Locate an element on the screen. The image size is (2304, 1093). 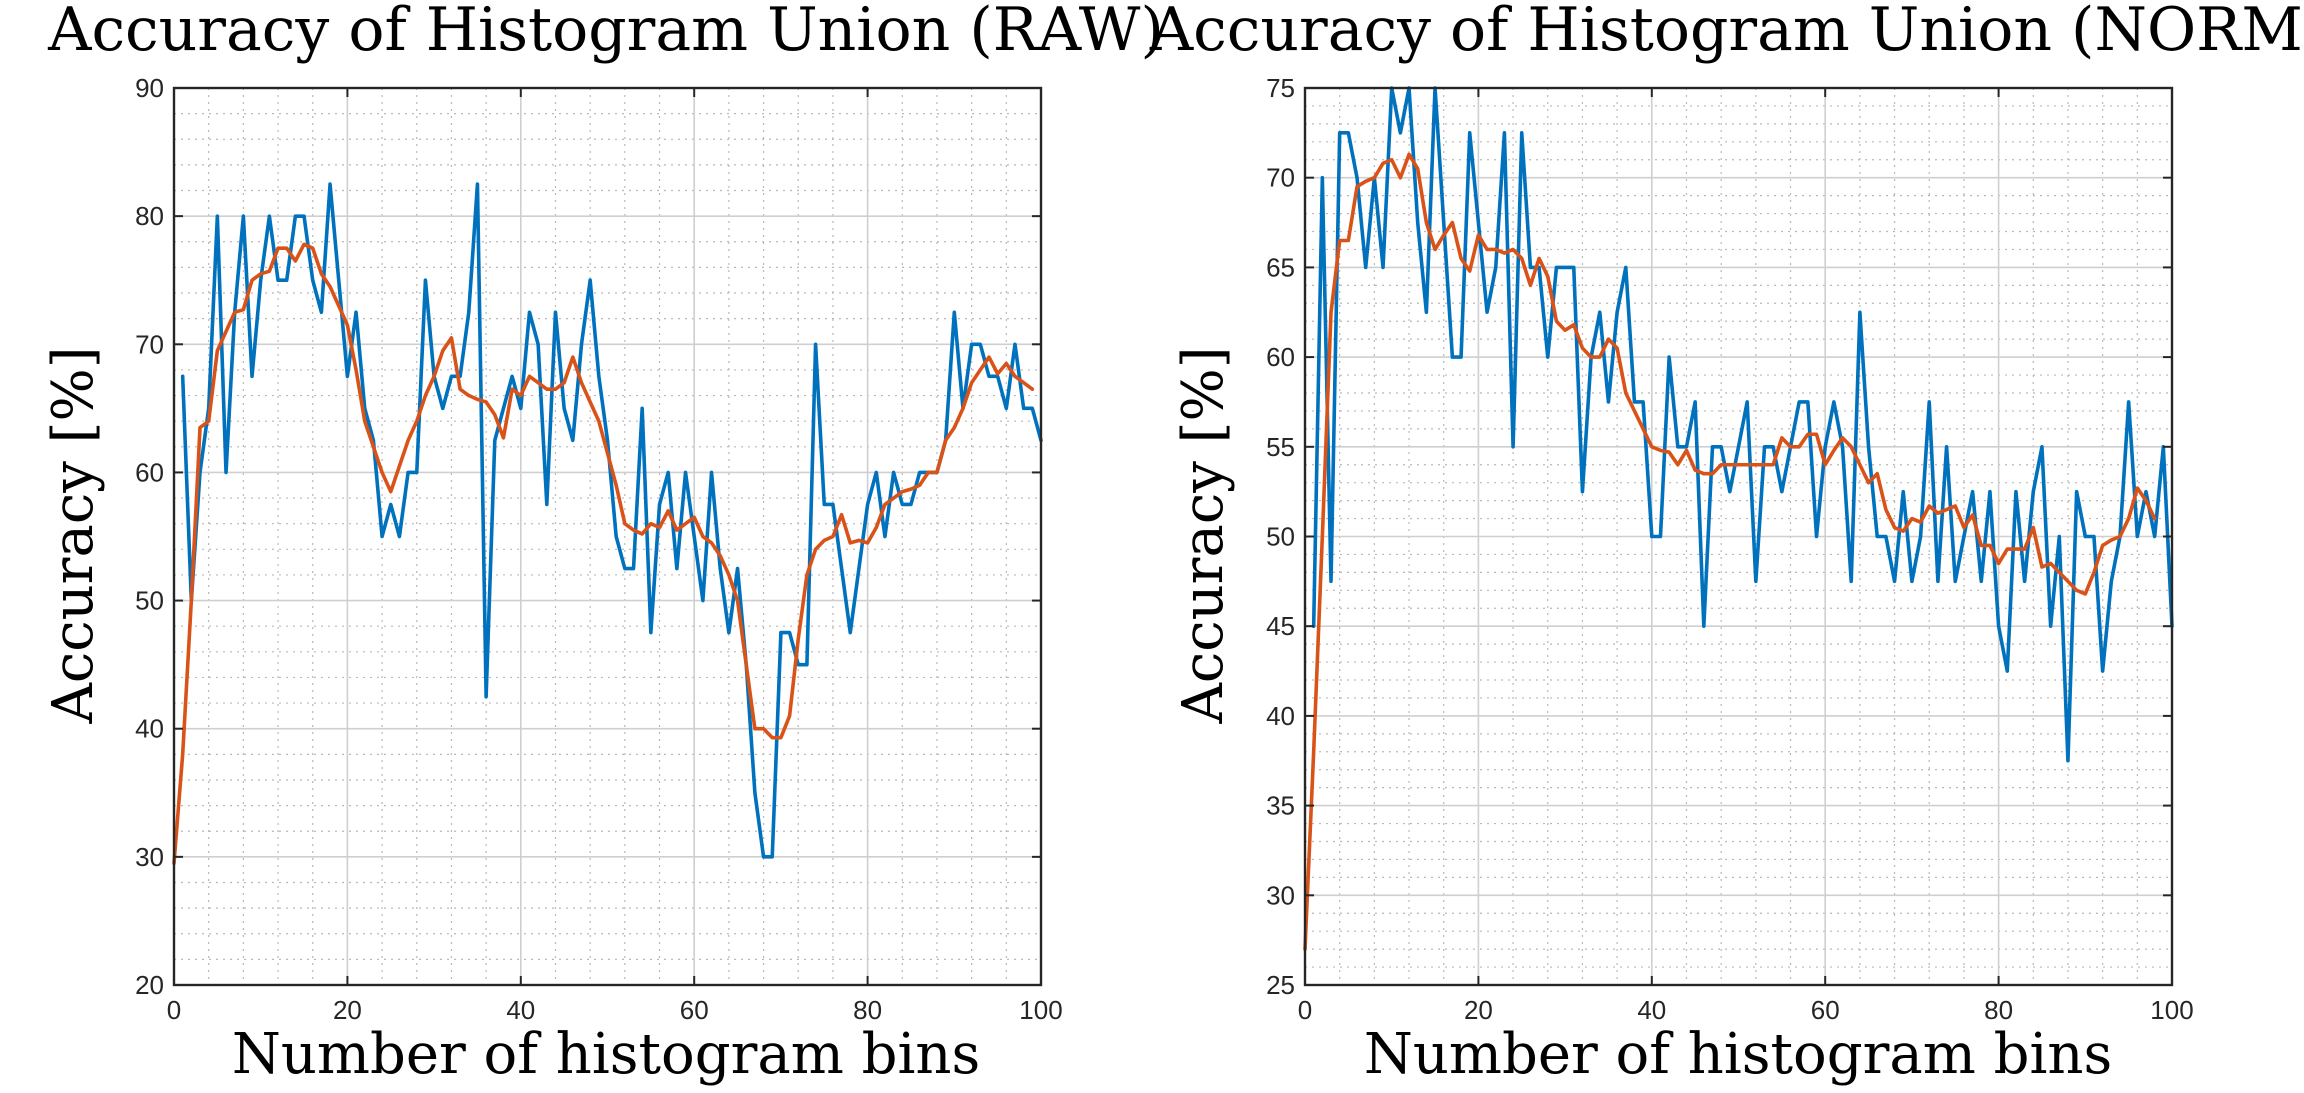
y-tick-label: 90 is located at coordinates (149, 88).